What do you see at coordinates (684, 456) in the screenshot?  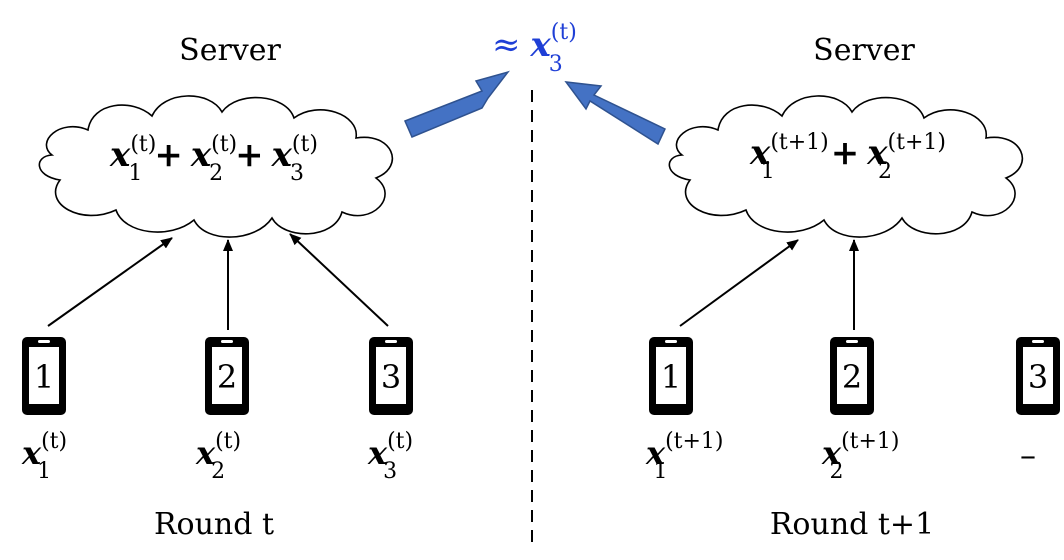 I see `device-1-update-round-t-plus-1: x(t+1) 1` at bounding box center [684, 456].